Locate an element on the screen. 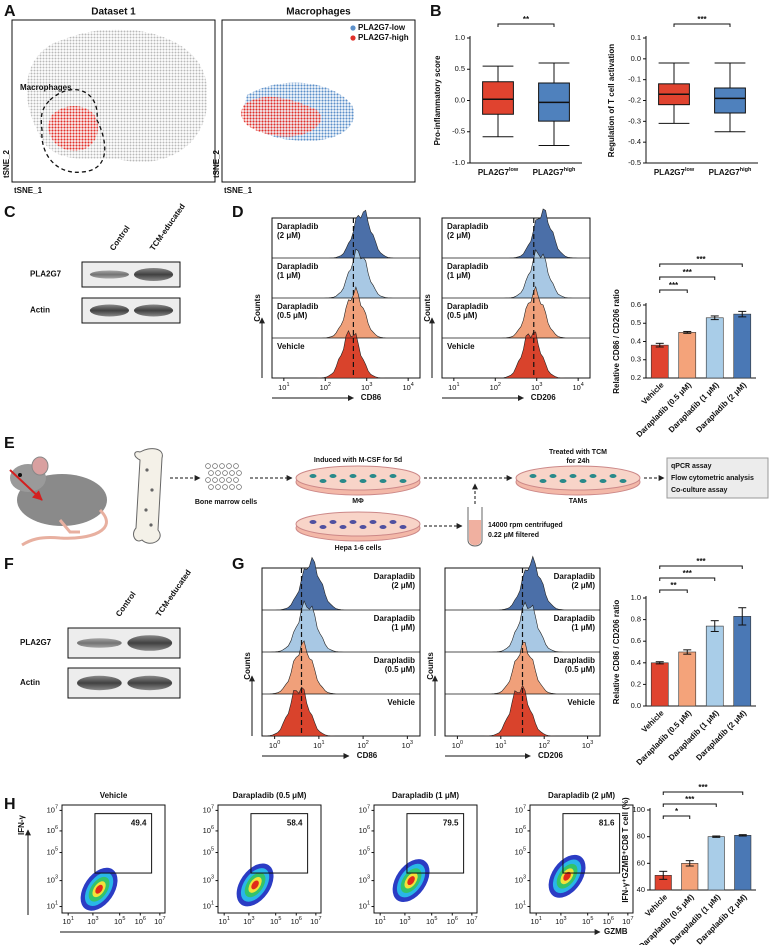 This screenshot has width=773, height=945. x-tick-label: 10² is located at coordinates (495, 387).